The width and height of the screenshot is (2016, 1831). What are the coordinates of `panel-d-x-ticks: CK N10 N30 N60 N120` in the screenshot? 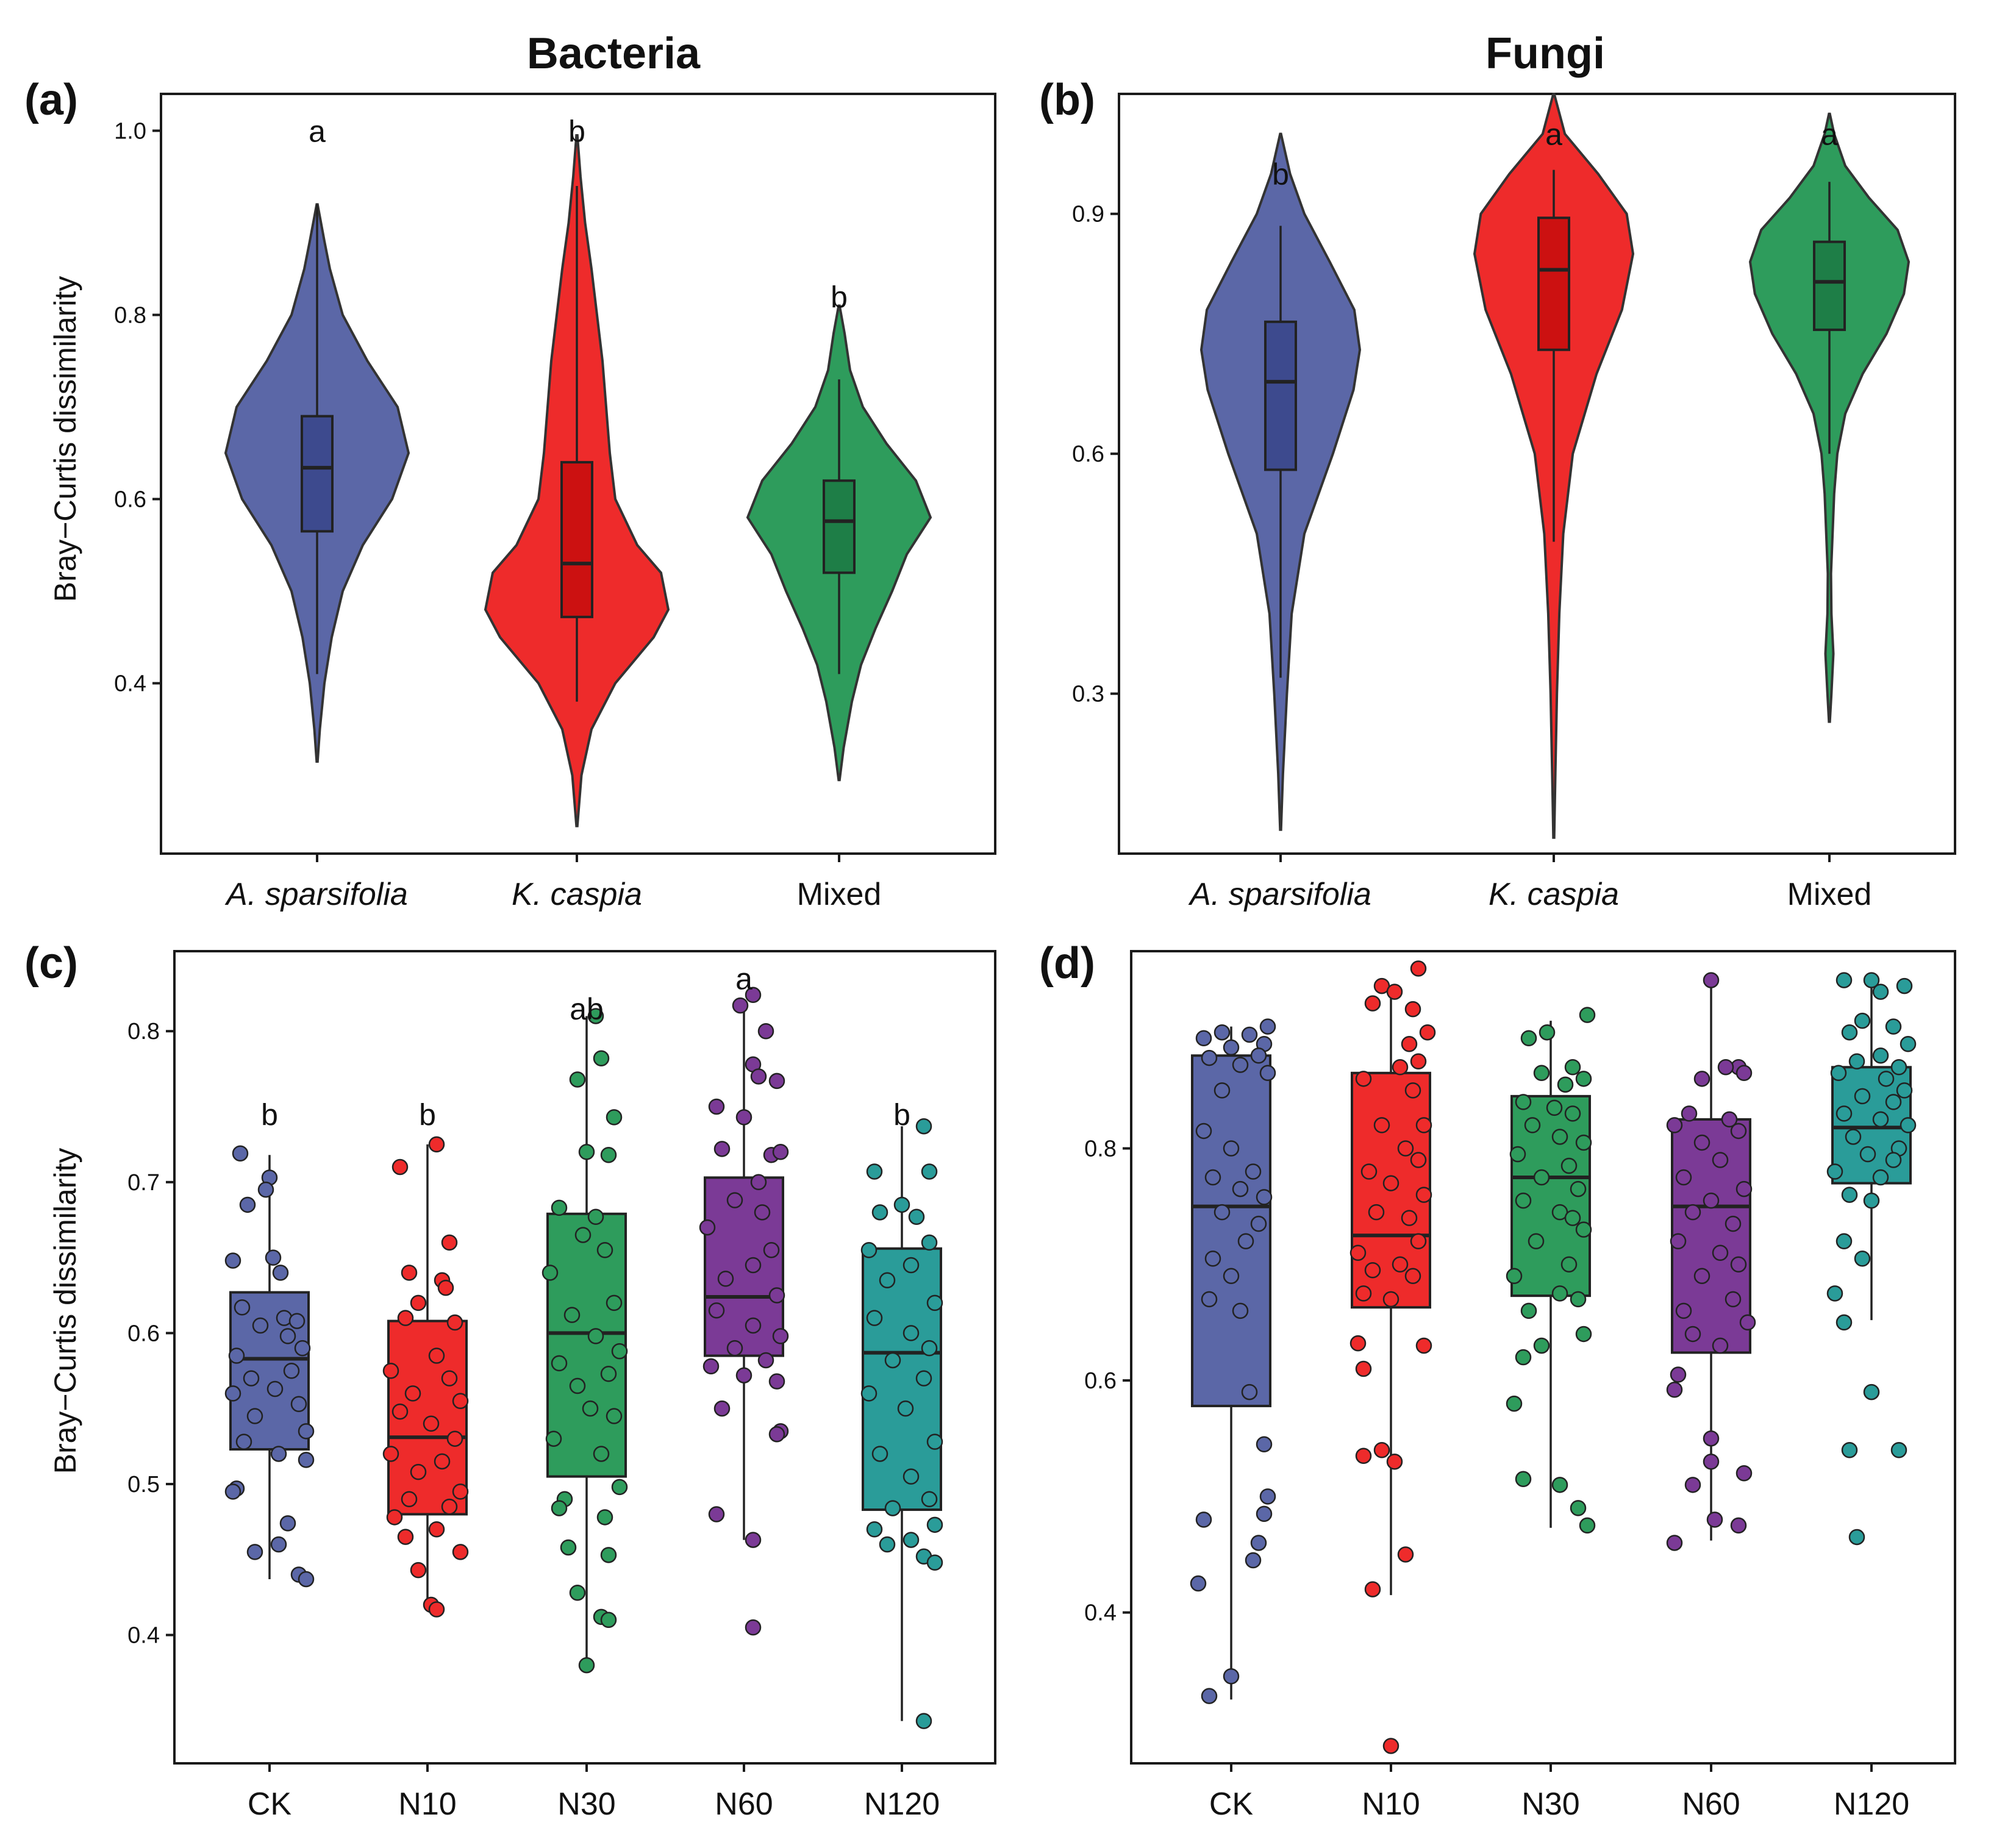 It's located at (1559, 1792).